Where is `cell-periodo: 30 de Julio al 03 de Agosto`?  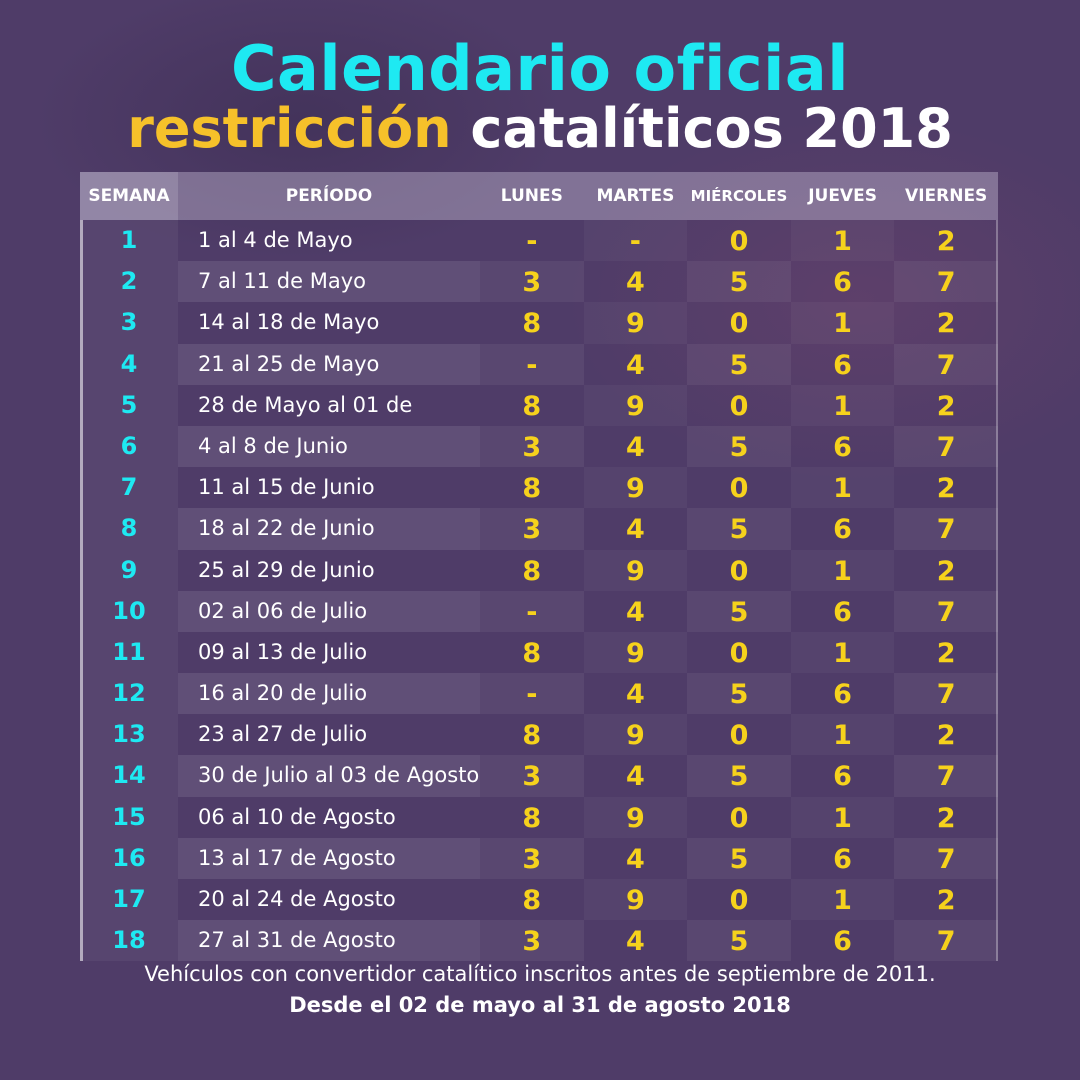
cell-periodo: 30 de Julio al 03 de Agosto is located at coordinates (329, 776).